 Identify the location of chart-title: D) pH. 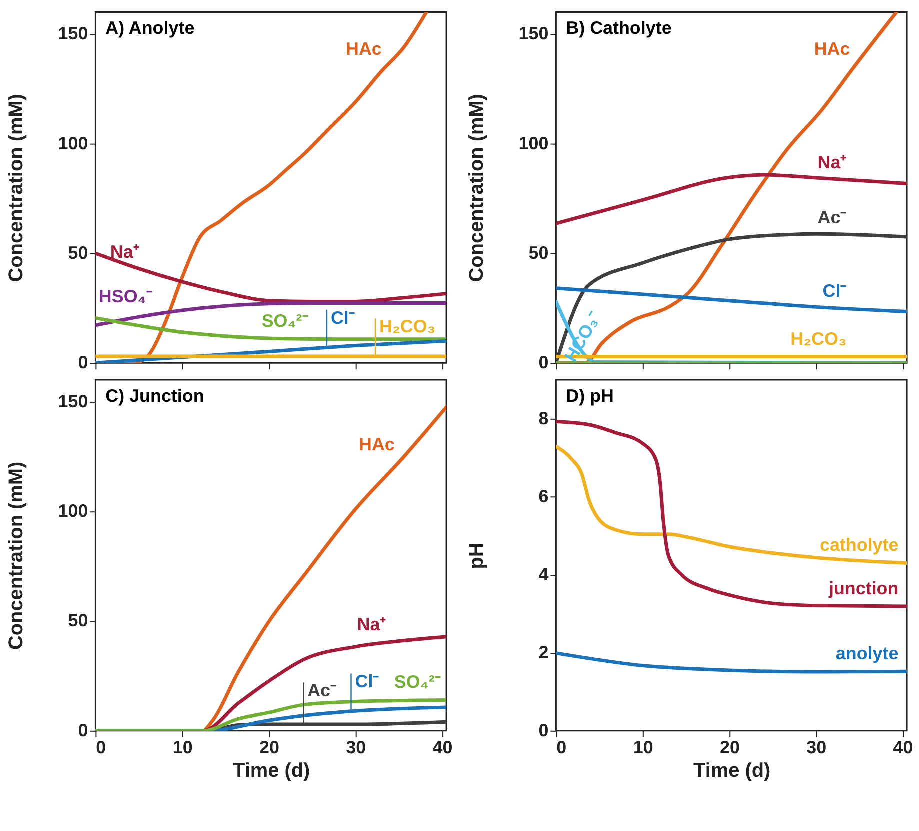
(590, 396).